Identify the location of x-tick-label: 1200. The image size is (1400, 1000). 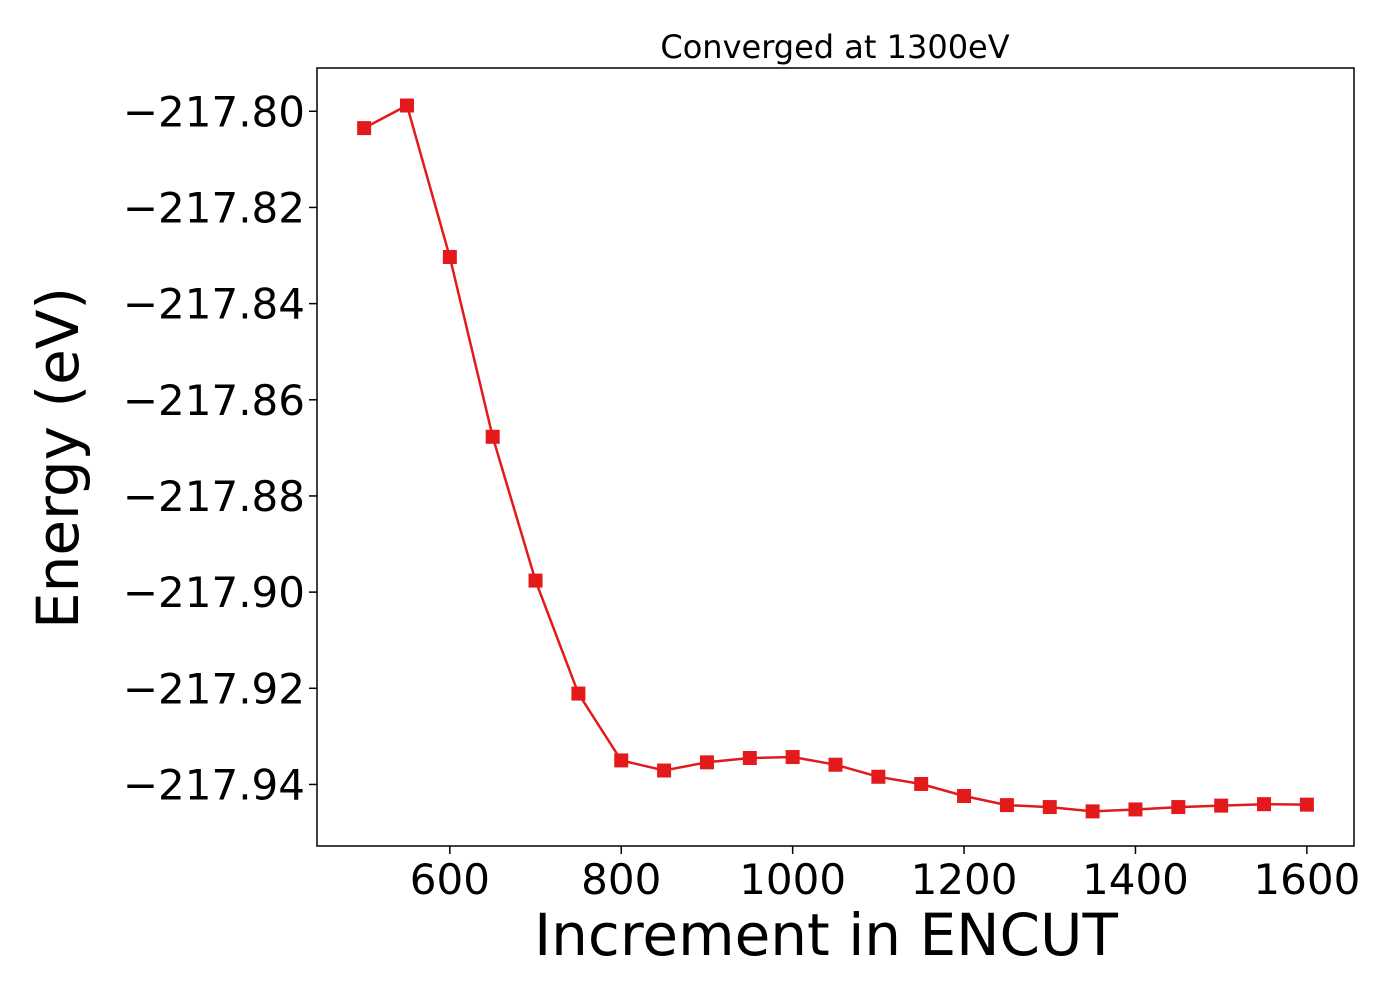
(964, 879).